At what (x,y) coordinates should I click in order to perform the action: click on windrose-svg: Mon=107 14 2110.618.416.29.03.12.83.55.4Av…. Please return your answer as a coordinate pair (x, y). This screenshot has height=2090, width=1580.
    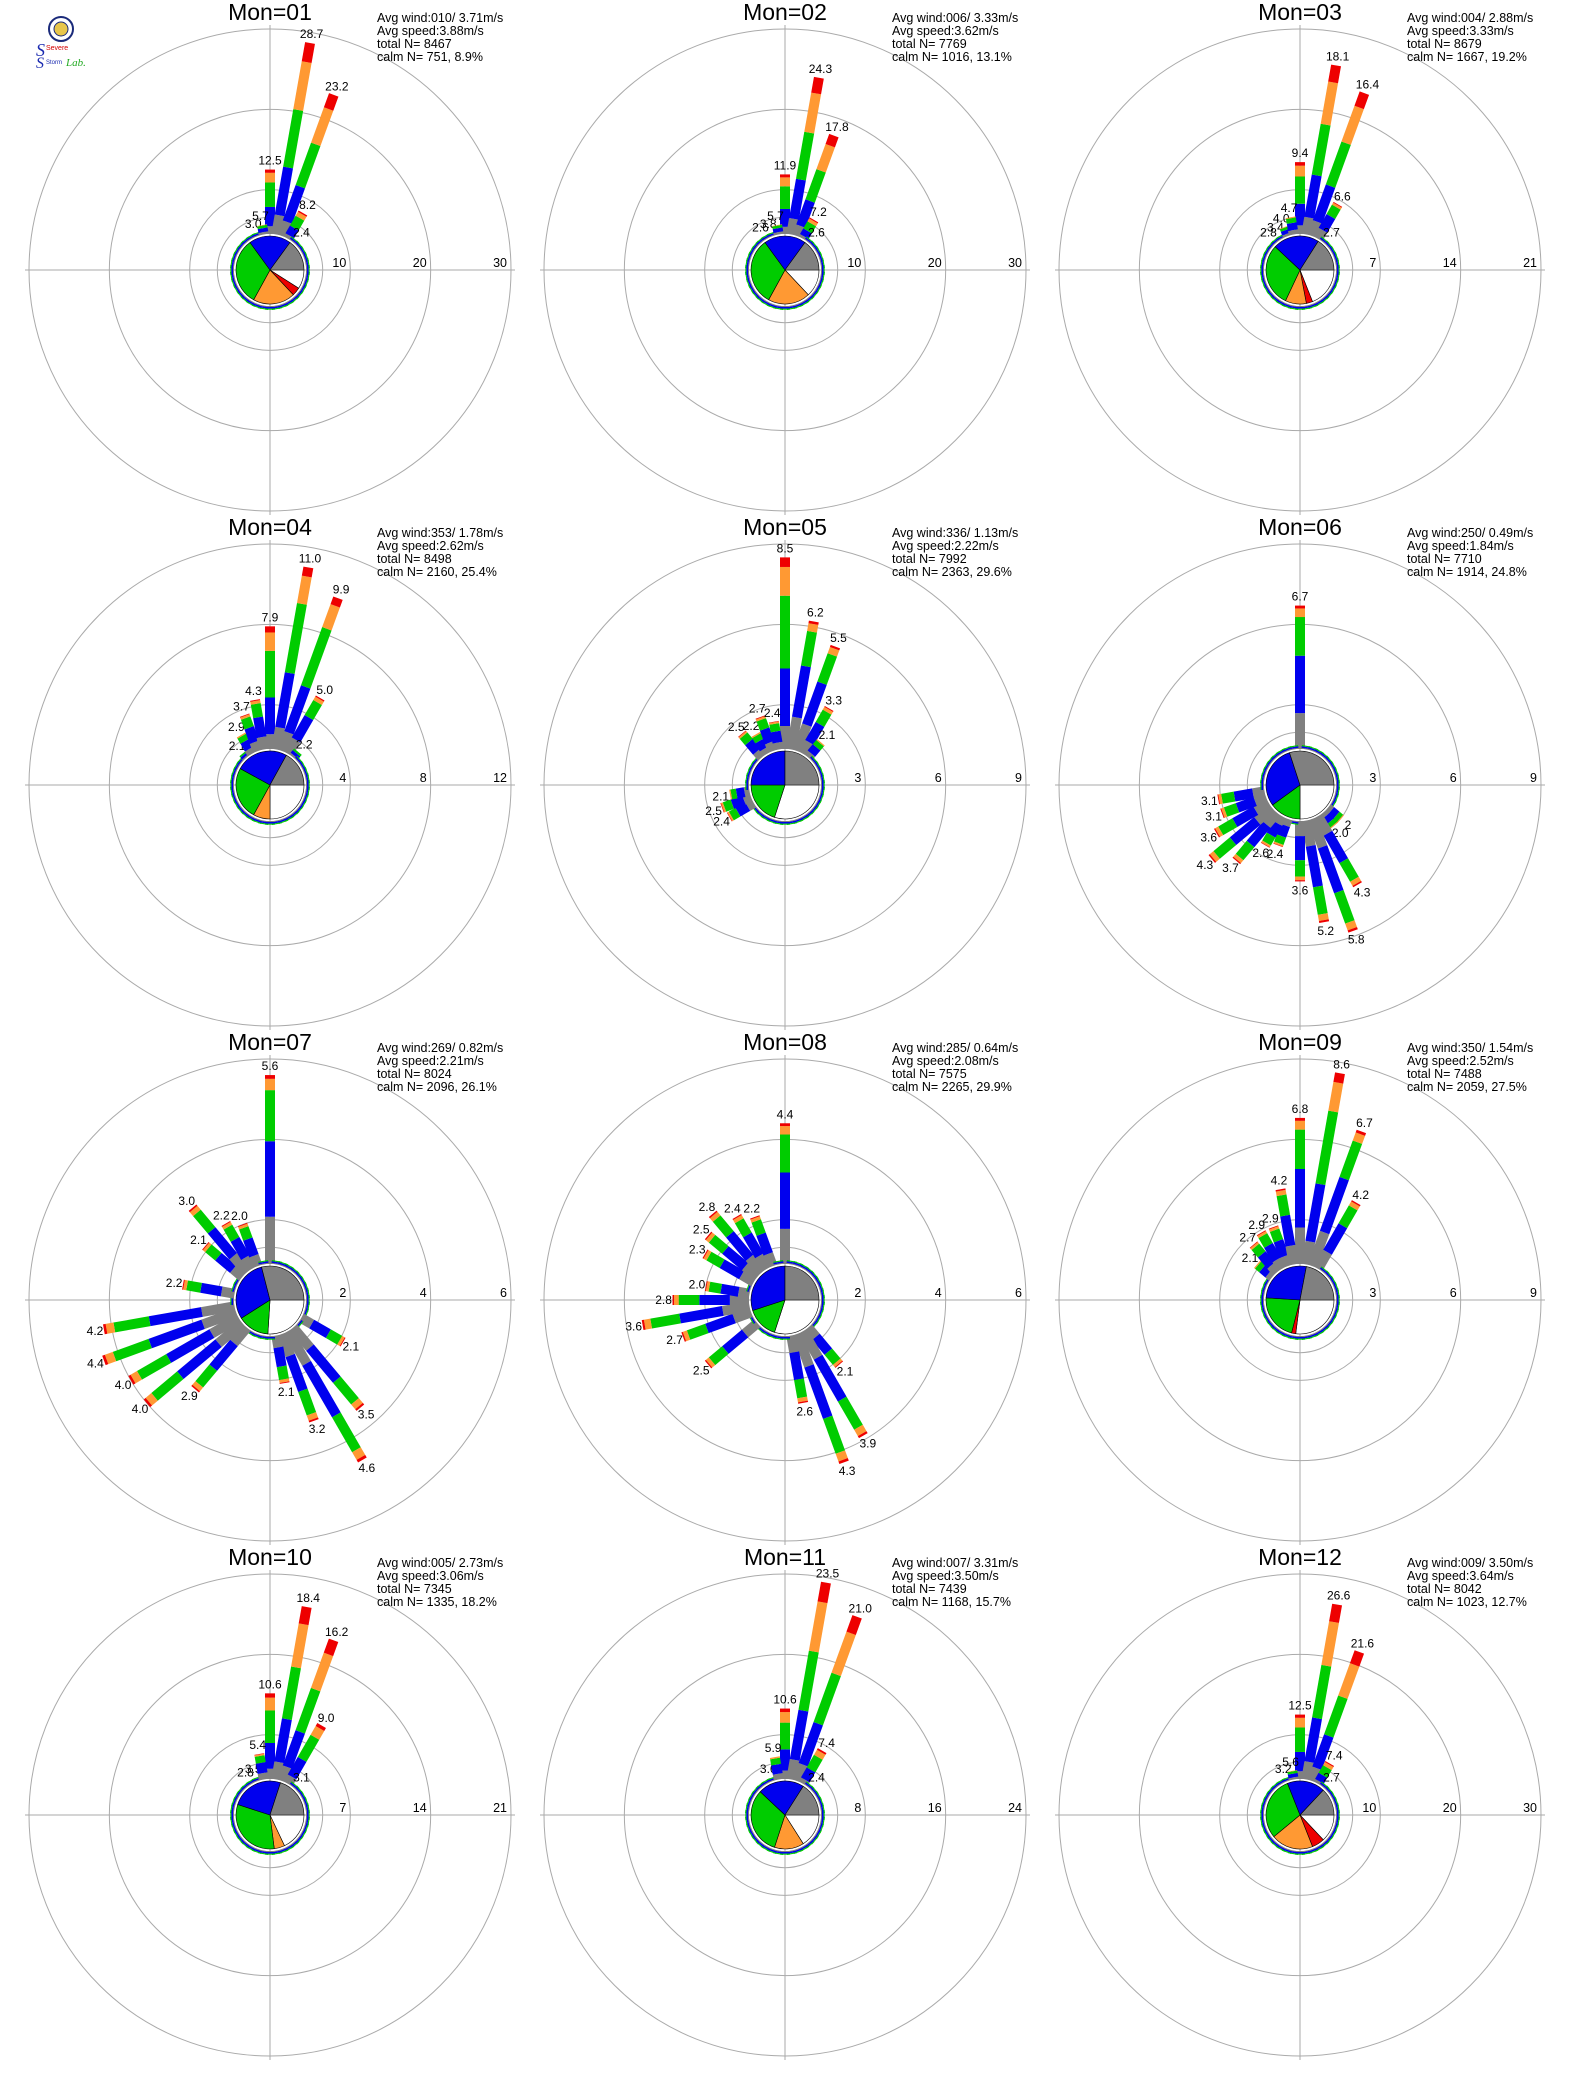
    Looking at the image, I should click on (270, 1802).